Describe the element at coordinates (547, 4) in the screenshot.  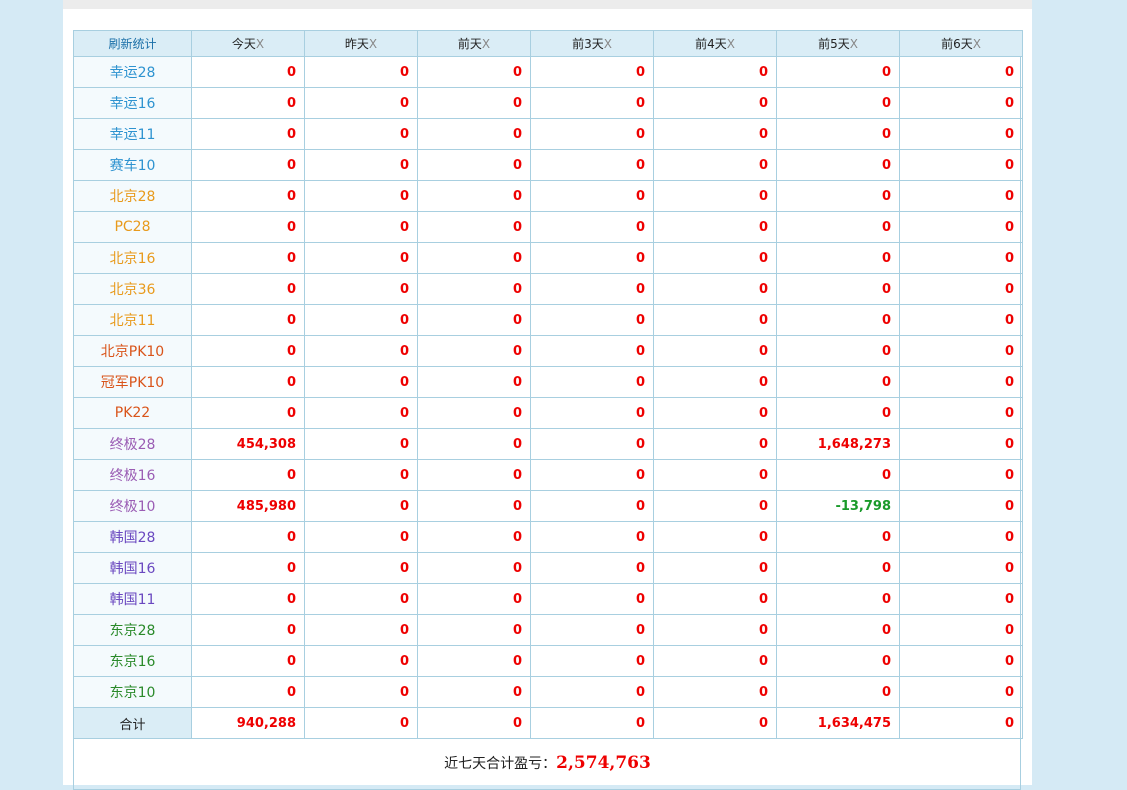
I see `top-bar` at that location.